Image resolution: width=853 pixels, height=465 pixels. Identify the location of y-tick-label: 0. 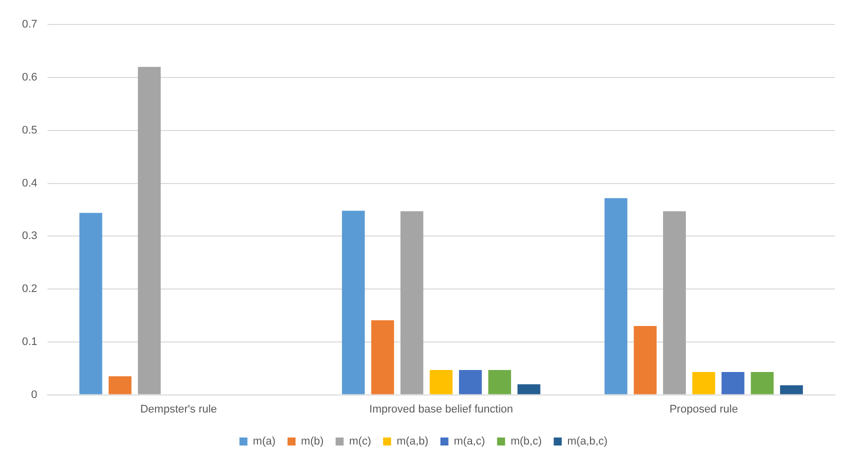
(34, 394).